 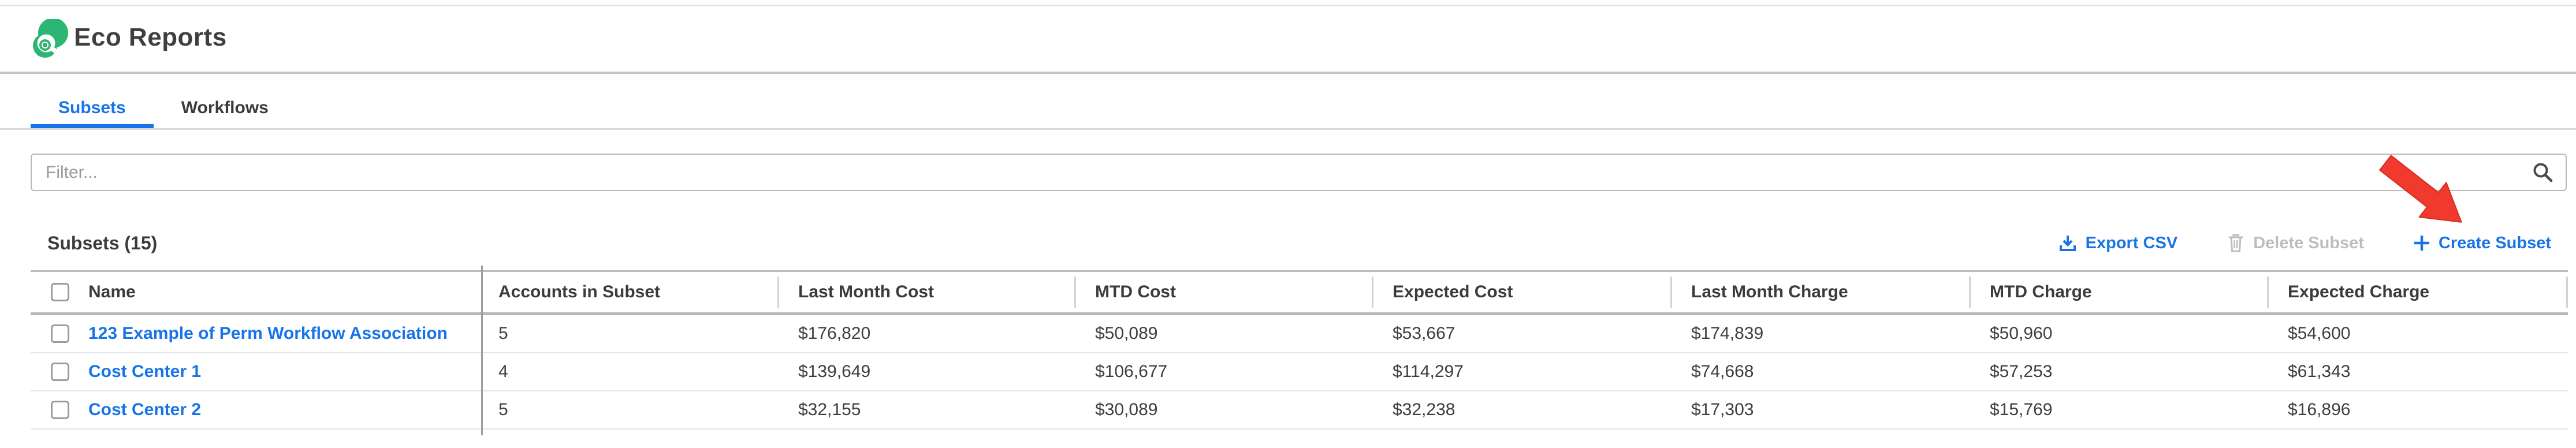 What do you see at coordinates (225, 107) in the screenshot?
I see `tab-workflows: Workflows` at bounding box center [225, 107].